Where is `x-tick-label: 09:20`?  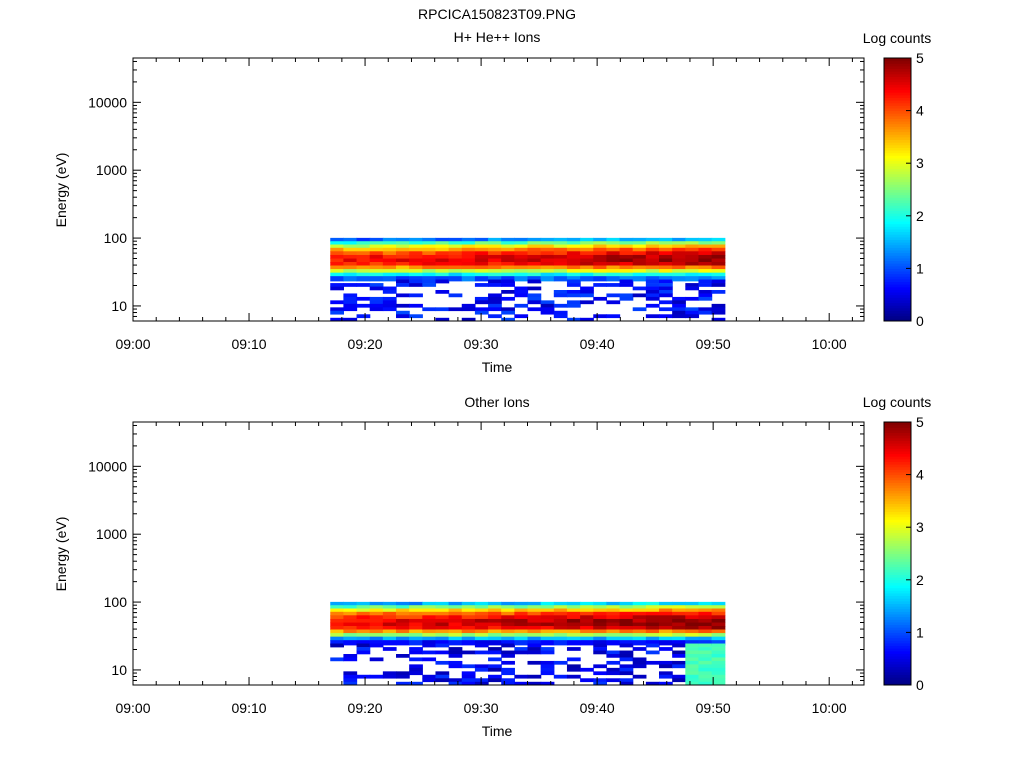
x-tick-label: 09:20 is located at coordinates (365, 708).